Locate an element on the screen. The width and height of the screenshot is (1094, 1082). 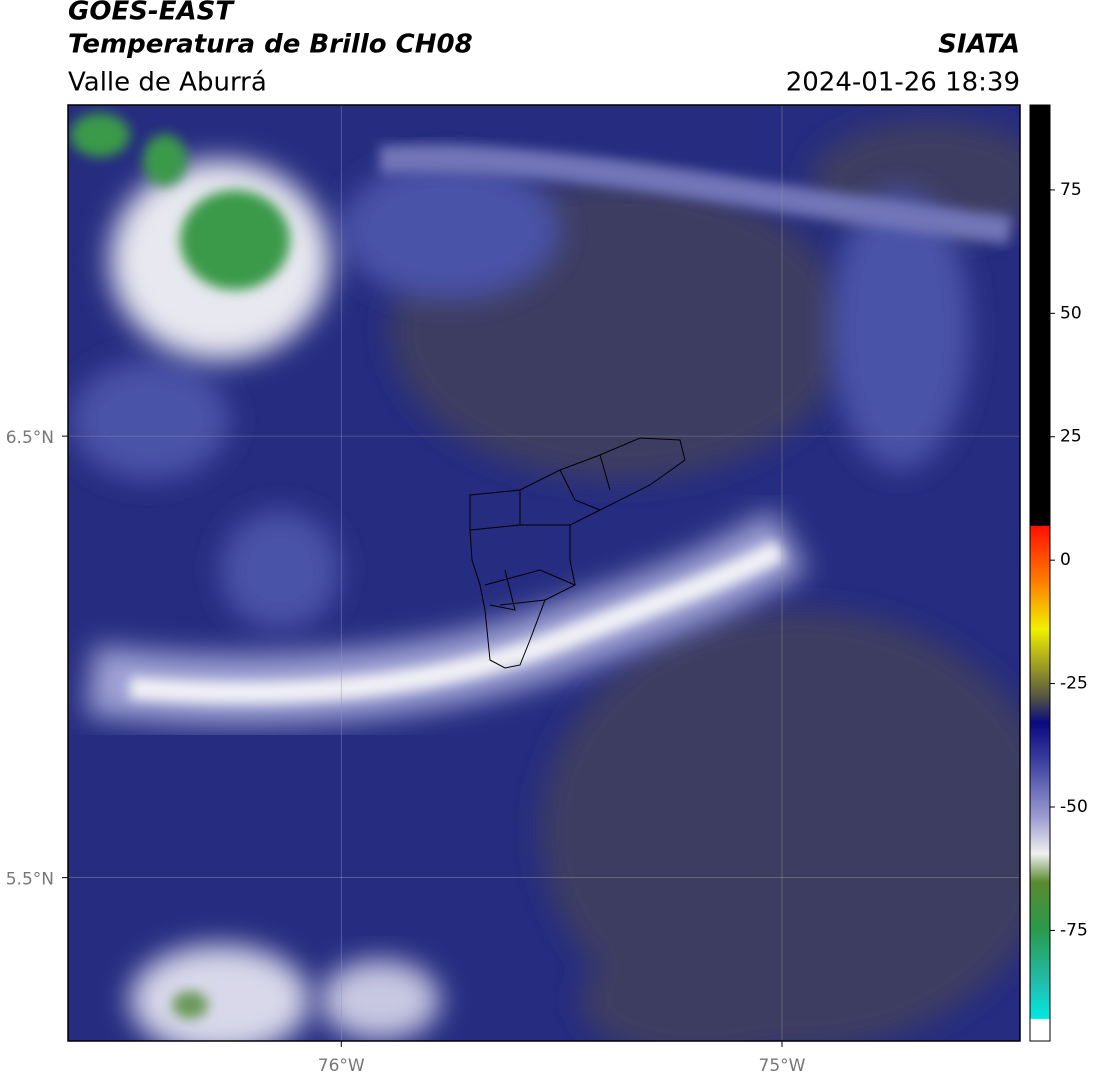
colorbar-tick-label: 0 is located at coordinates (1065, 560).